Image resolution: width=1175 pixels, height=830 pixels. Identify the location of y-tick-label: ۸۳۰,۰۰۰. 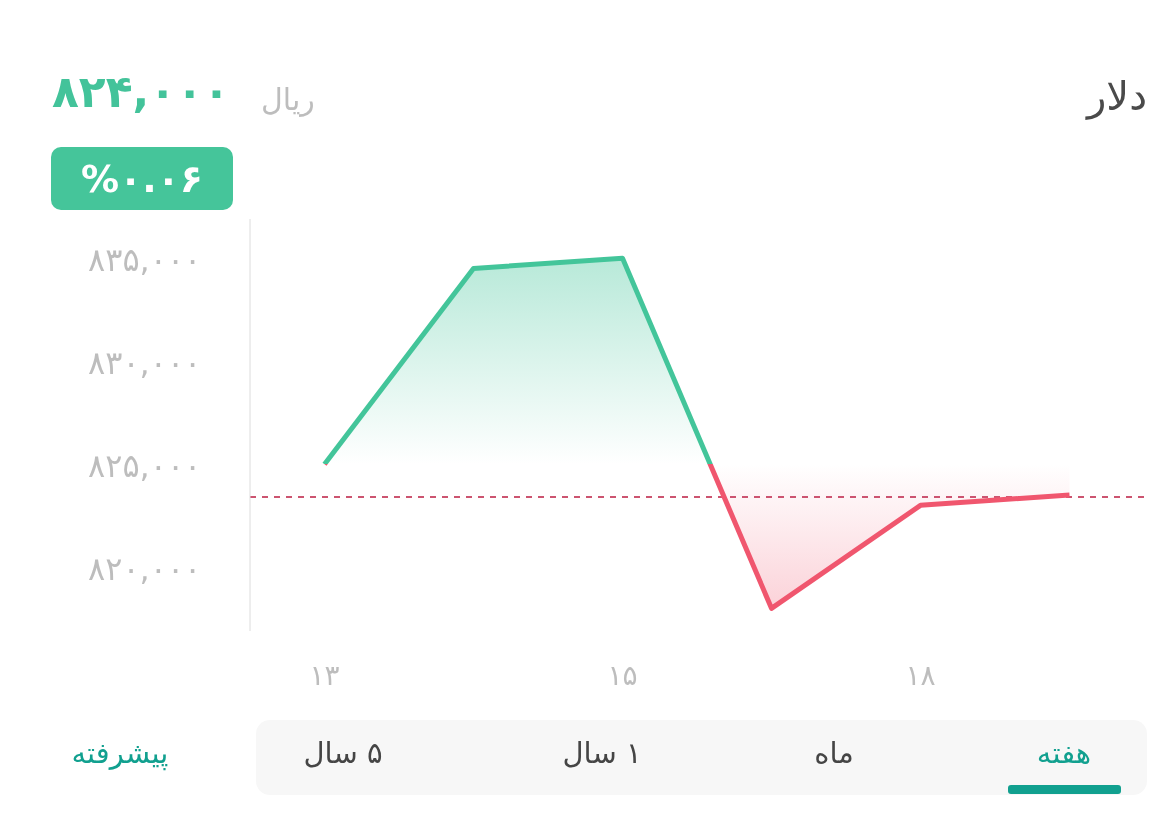
(145, 363).